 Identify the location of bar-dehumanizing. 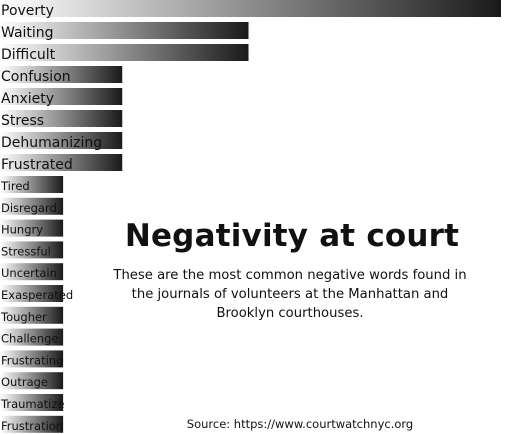
(61, 140).